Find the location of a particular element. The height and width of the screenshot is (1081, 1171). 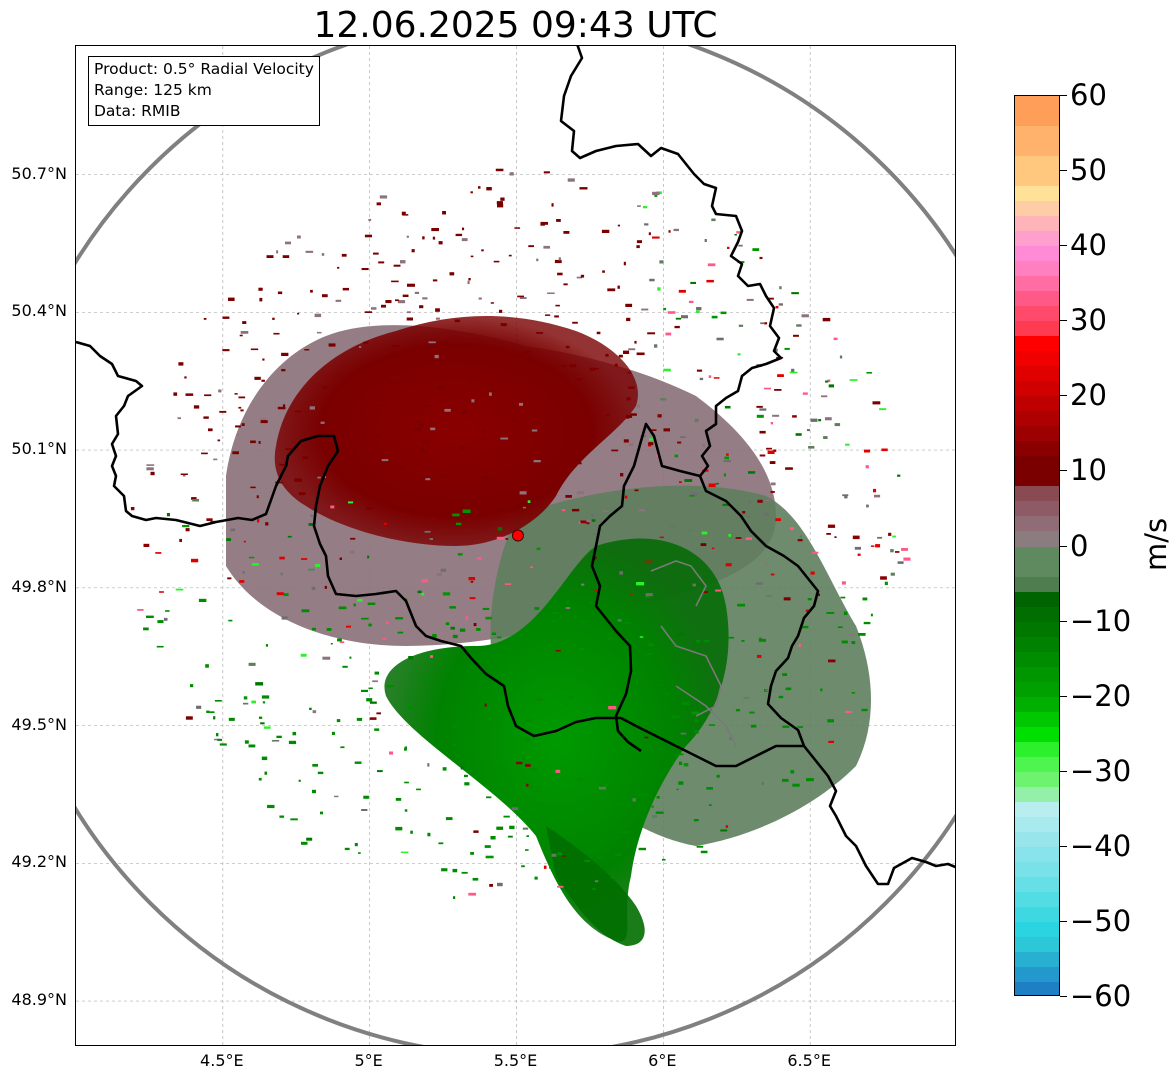

radar-site-marker is located at coordinates (517, 535).